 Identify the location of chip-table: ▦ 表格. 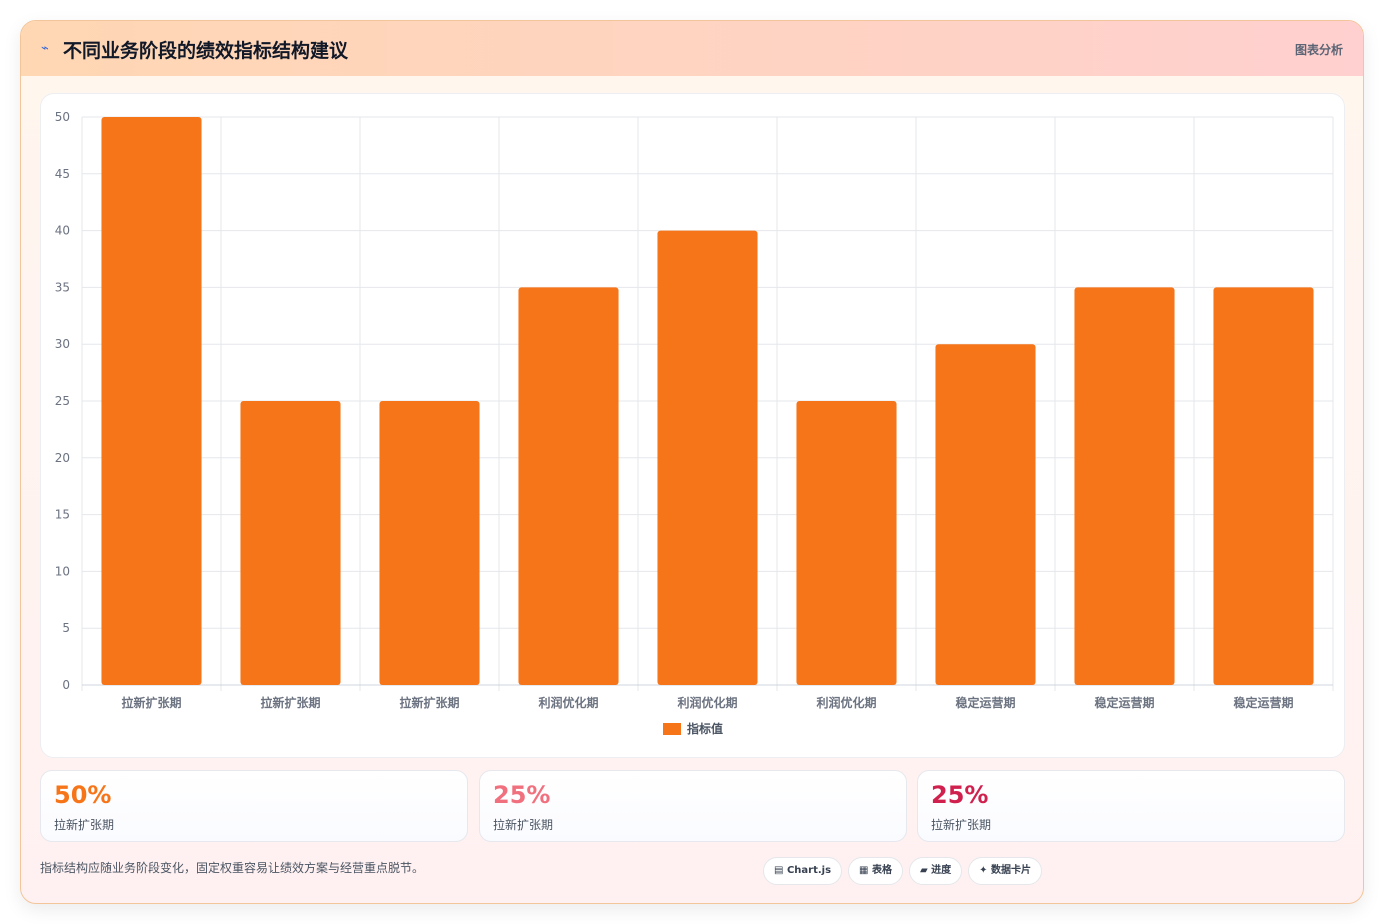
(875, 871).